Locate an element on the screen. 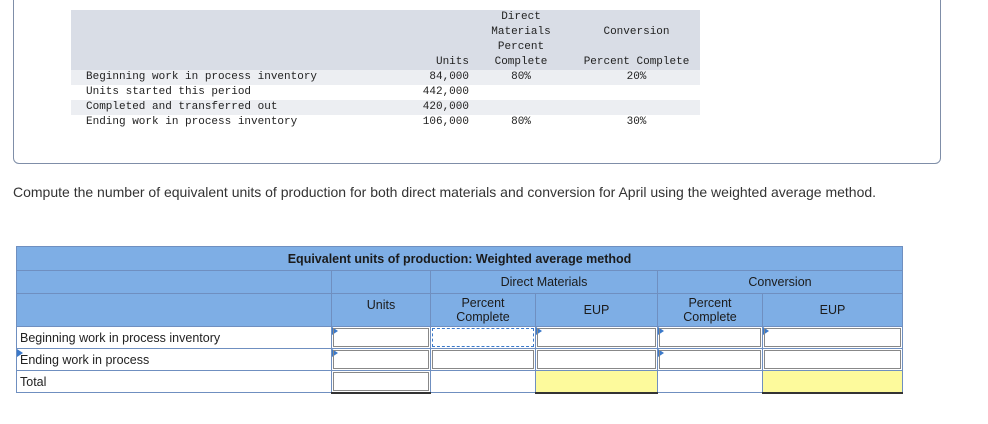 This screenshot has height=424, width=988. table-row: Completed and transferred out 420,000 is located at coordinates (385, 107).